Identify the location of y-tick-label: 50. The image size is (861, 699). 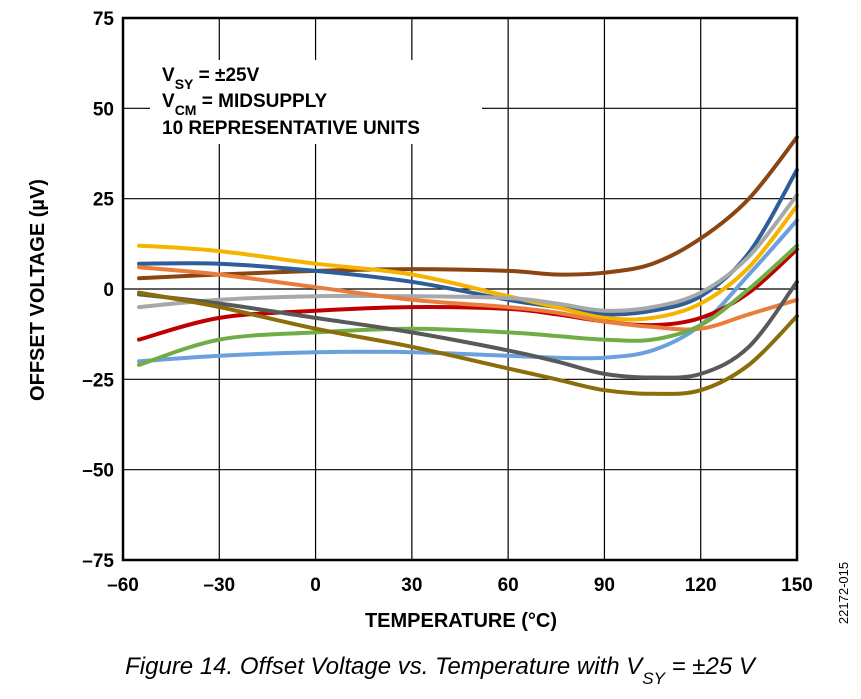
(103, 109).